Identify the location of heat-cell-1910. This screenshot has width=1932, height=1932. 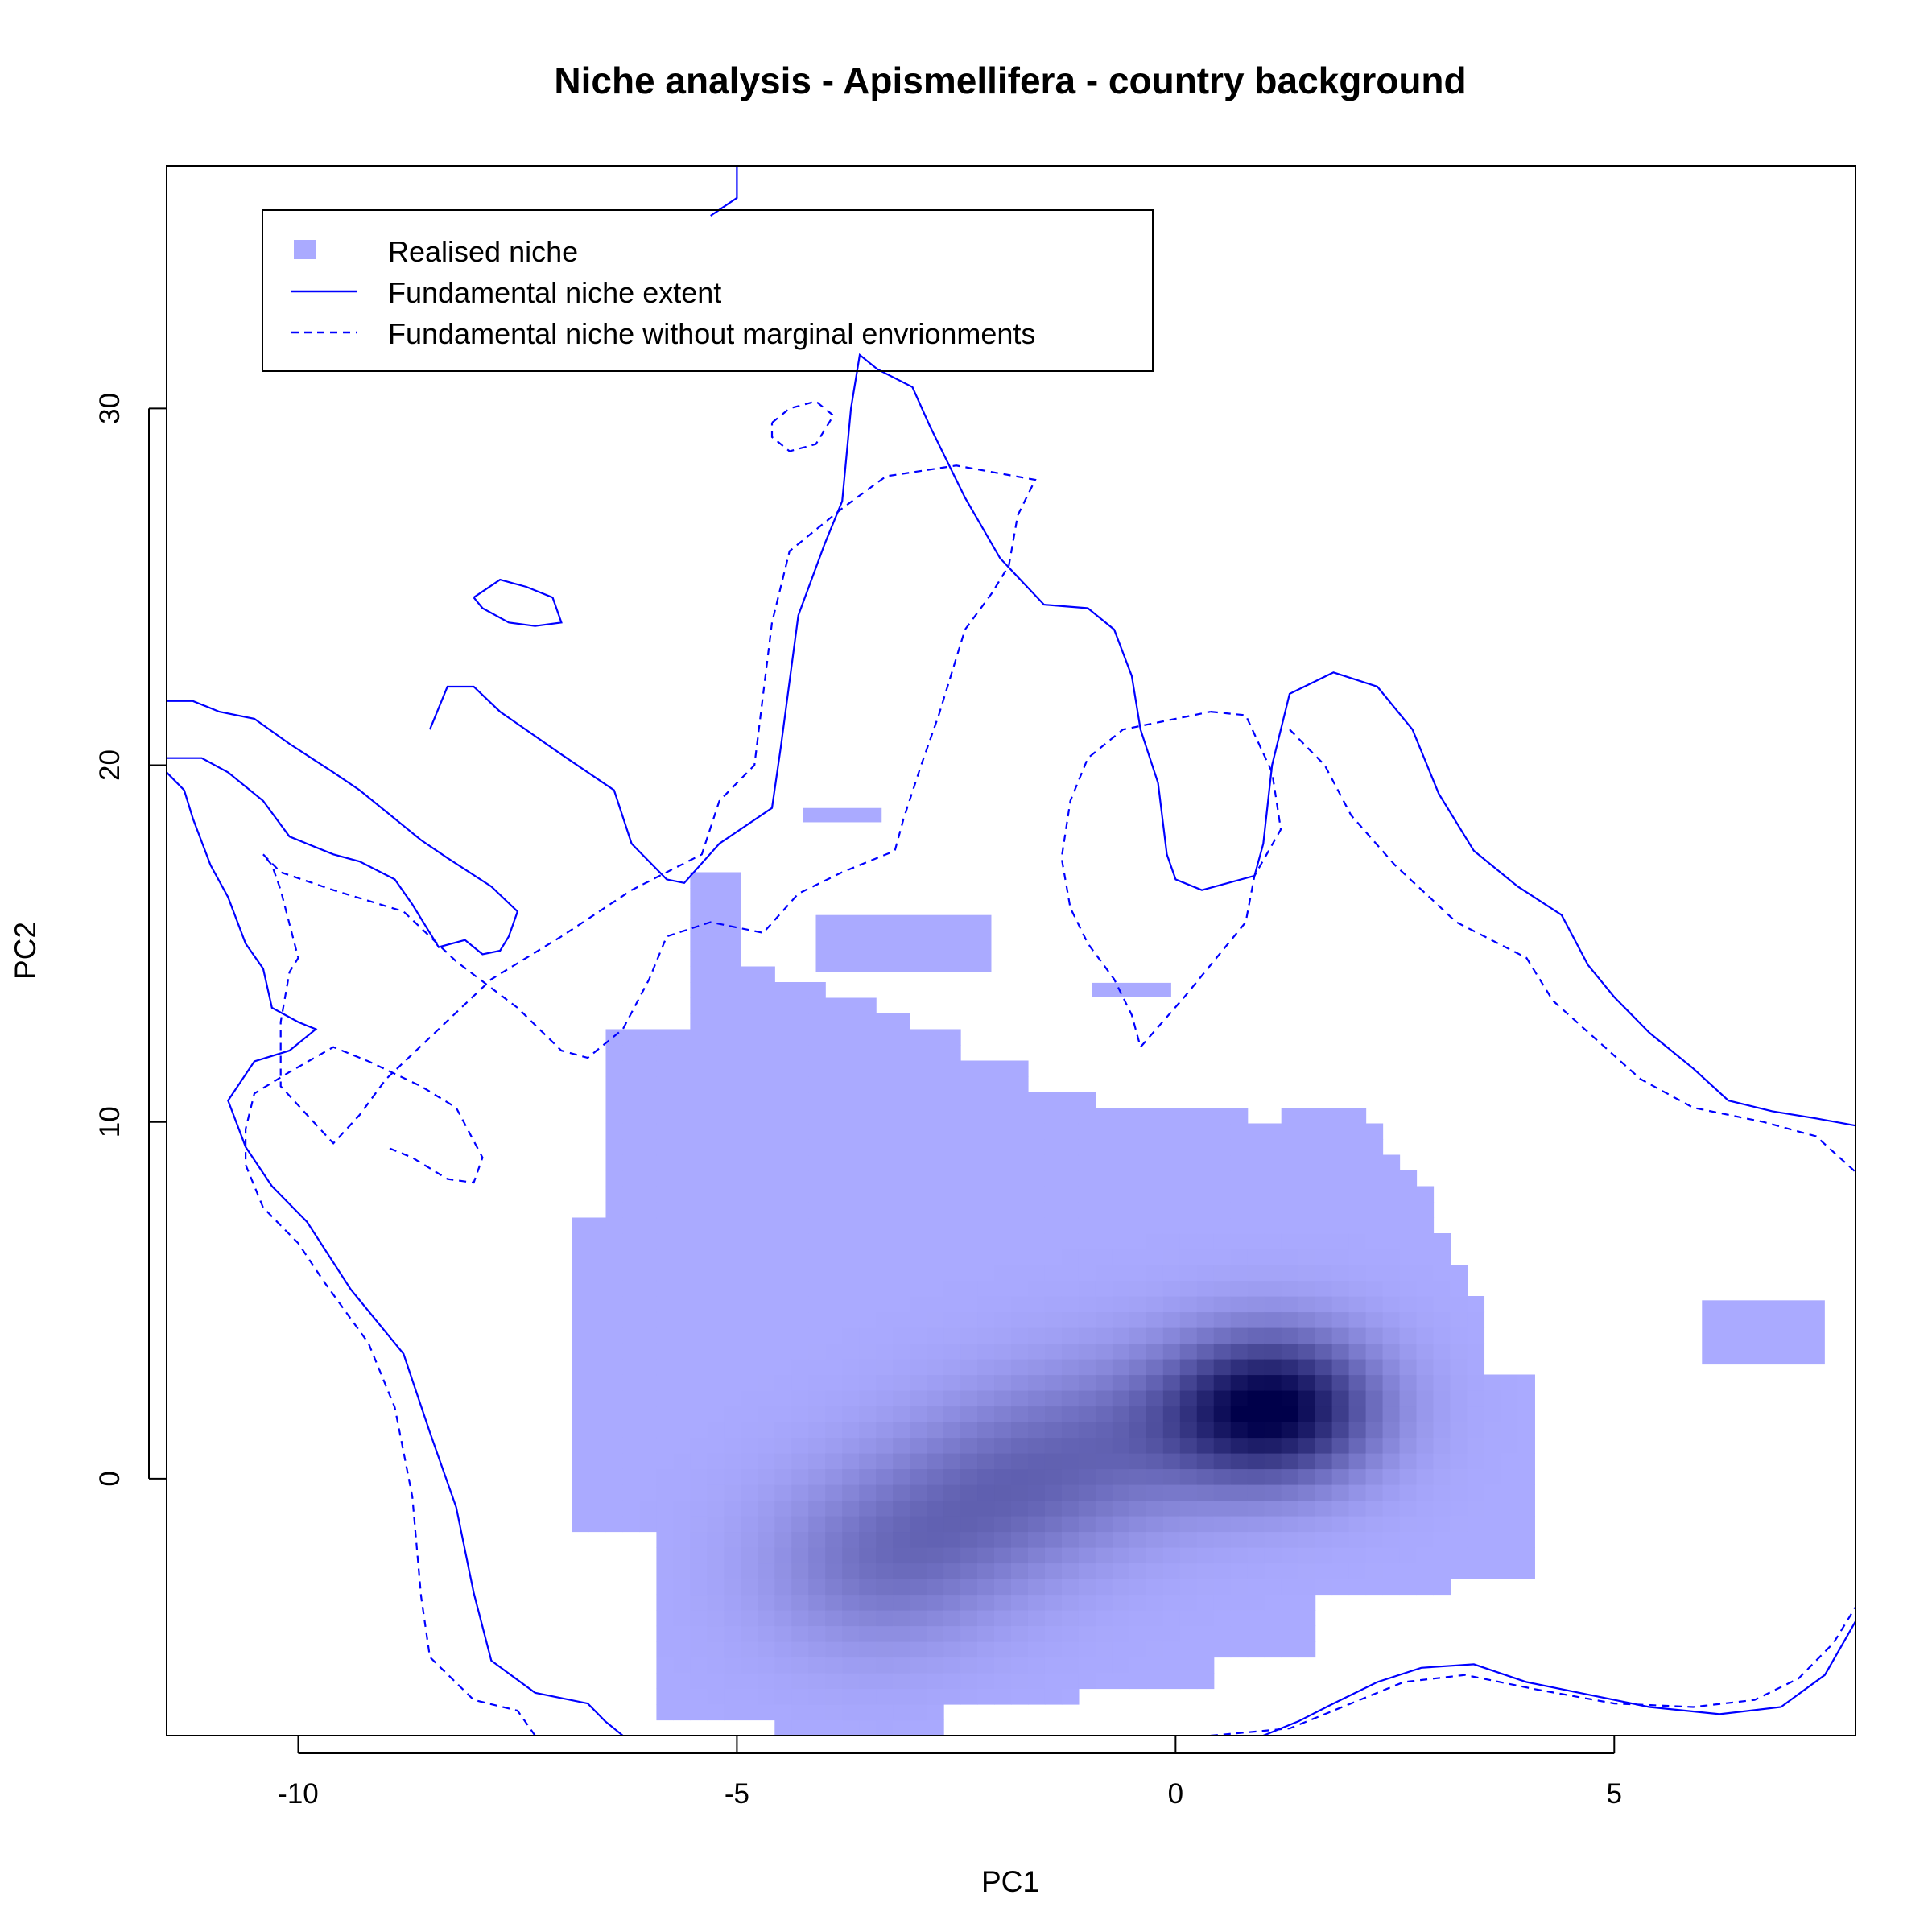
(1391, 1445).